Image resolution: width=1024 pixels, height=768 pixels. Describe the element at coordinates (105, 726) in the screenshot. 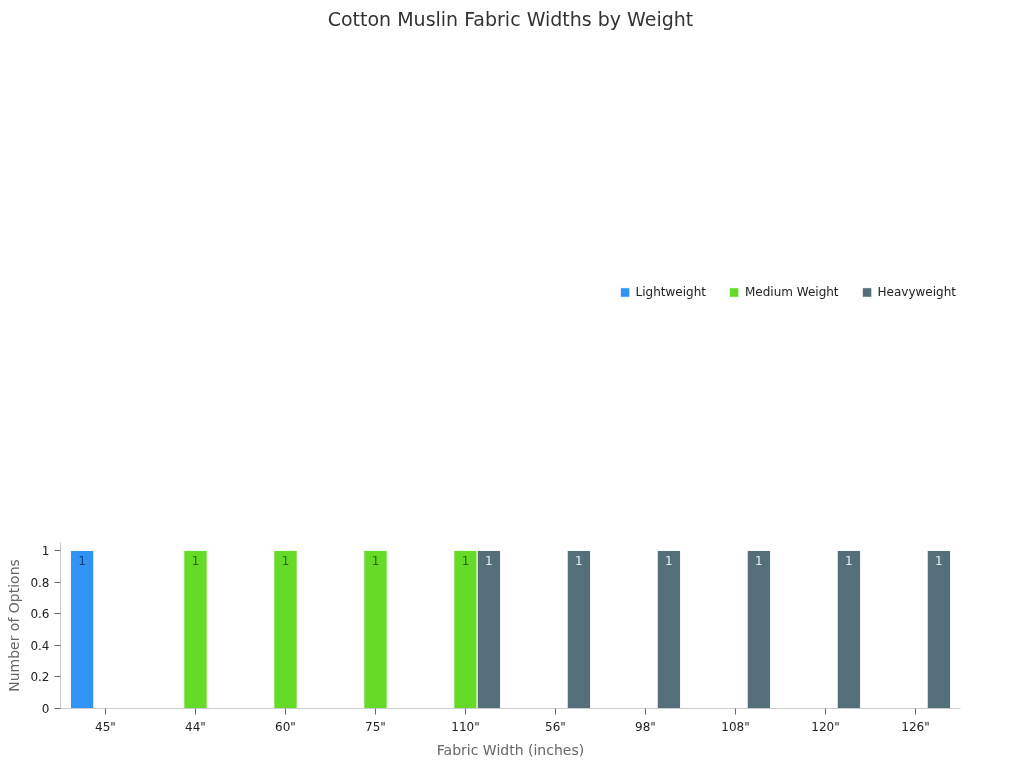

I see `x-tick-label: 45"` at that location.